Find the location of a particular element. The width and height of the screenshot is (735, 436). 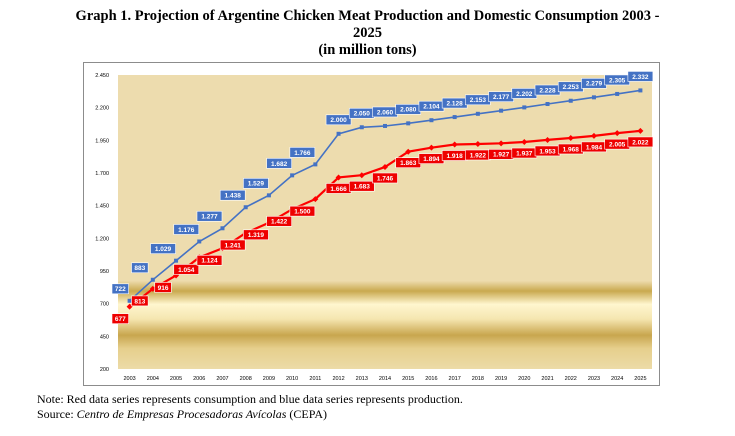

production-data-label-text: 1.682 is located at coordinates (279, 164).